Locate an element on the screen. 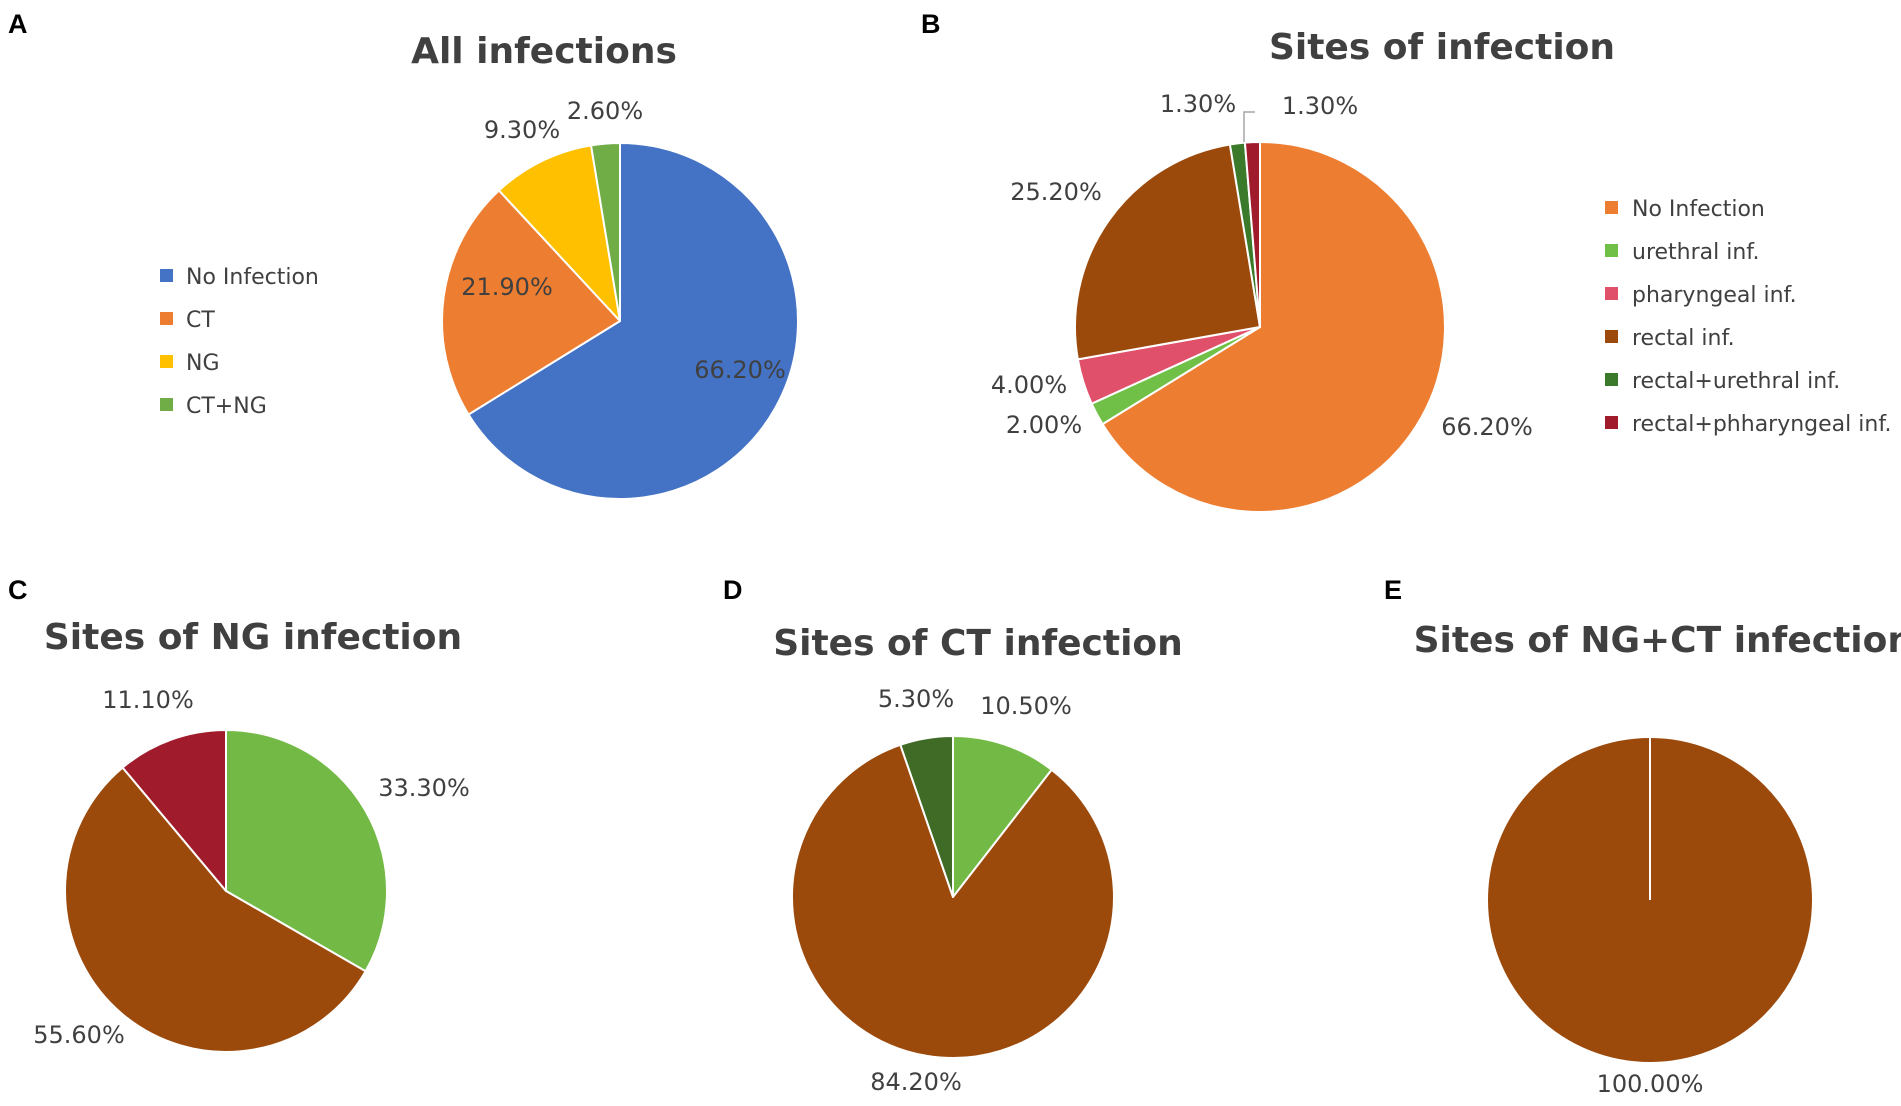  pie-slice-rectal-phharyngeal-inf is located at coordinates (1252, 234).